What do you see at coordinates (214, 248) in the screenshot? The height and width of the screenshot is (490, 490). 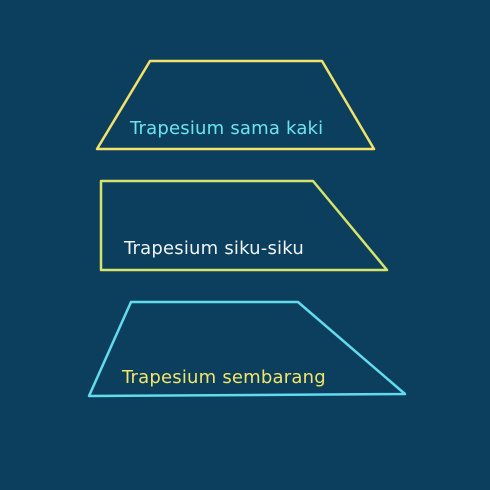 I see `label-right-trapezoid: Trapesium siku-siku` at bounding box center [214, 248].